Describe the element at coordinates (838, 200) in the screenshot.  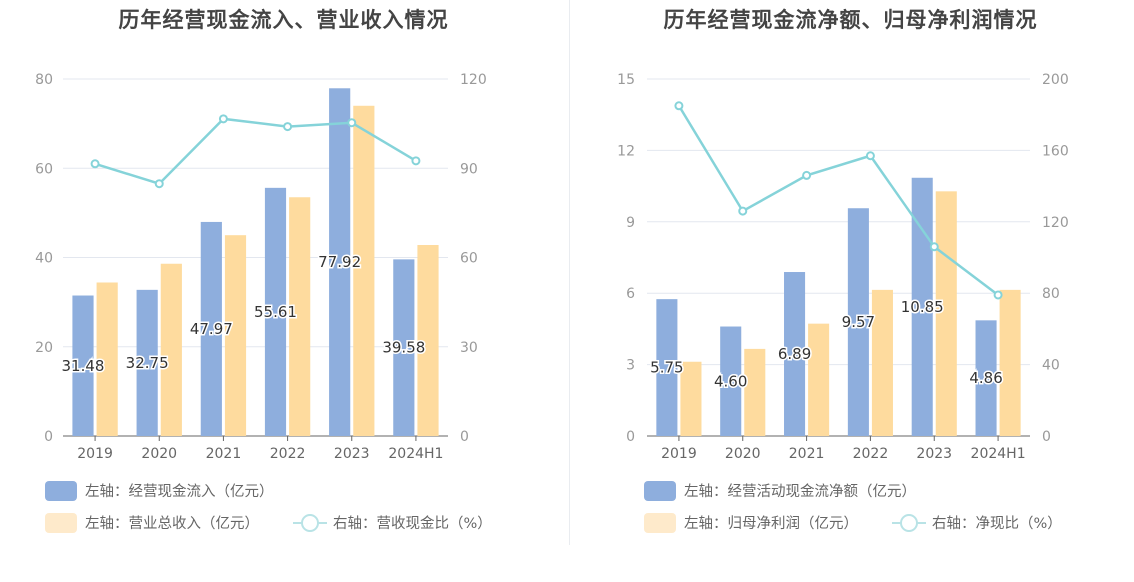
I see `right-chart-line-series` at that location.